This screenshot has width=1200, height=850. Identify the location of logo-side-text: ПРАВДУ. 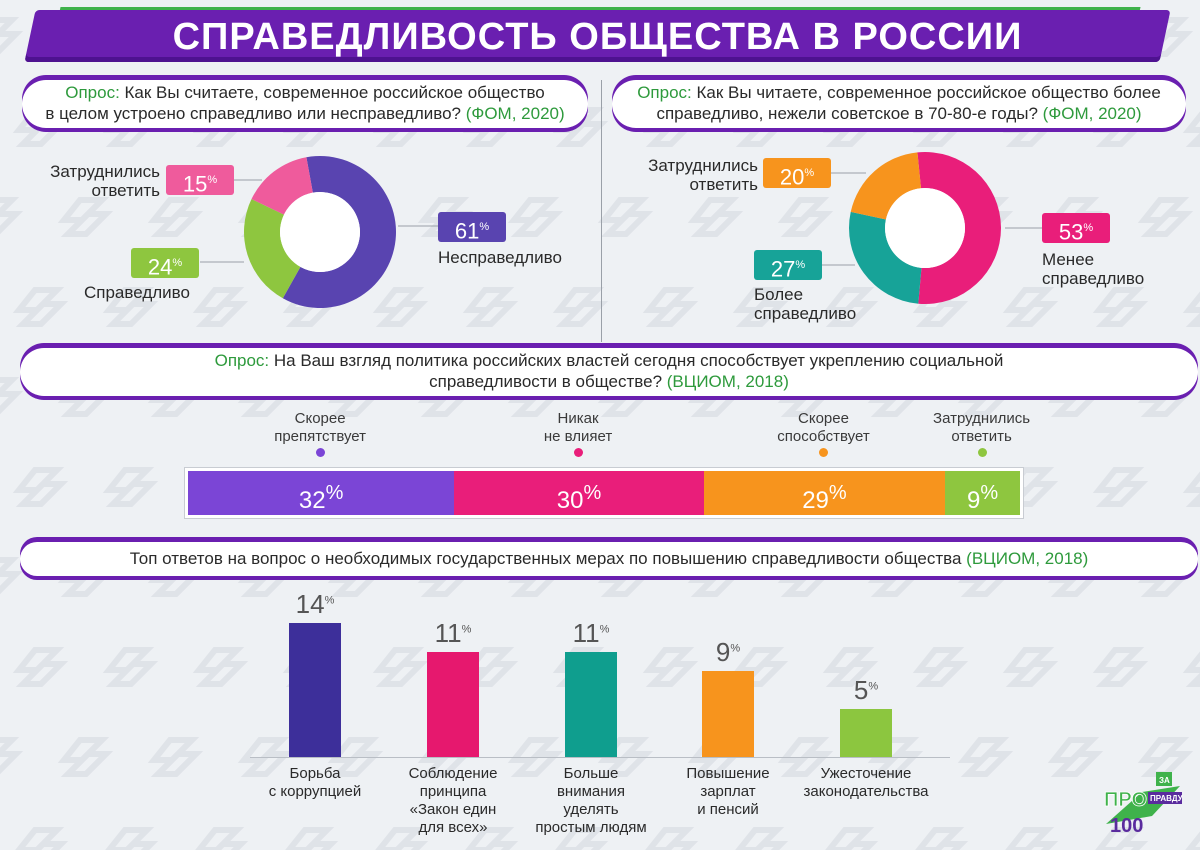
(1167, 798).